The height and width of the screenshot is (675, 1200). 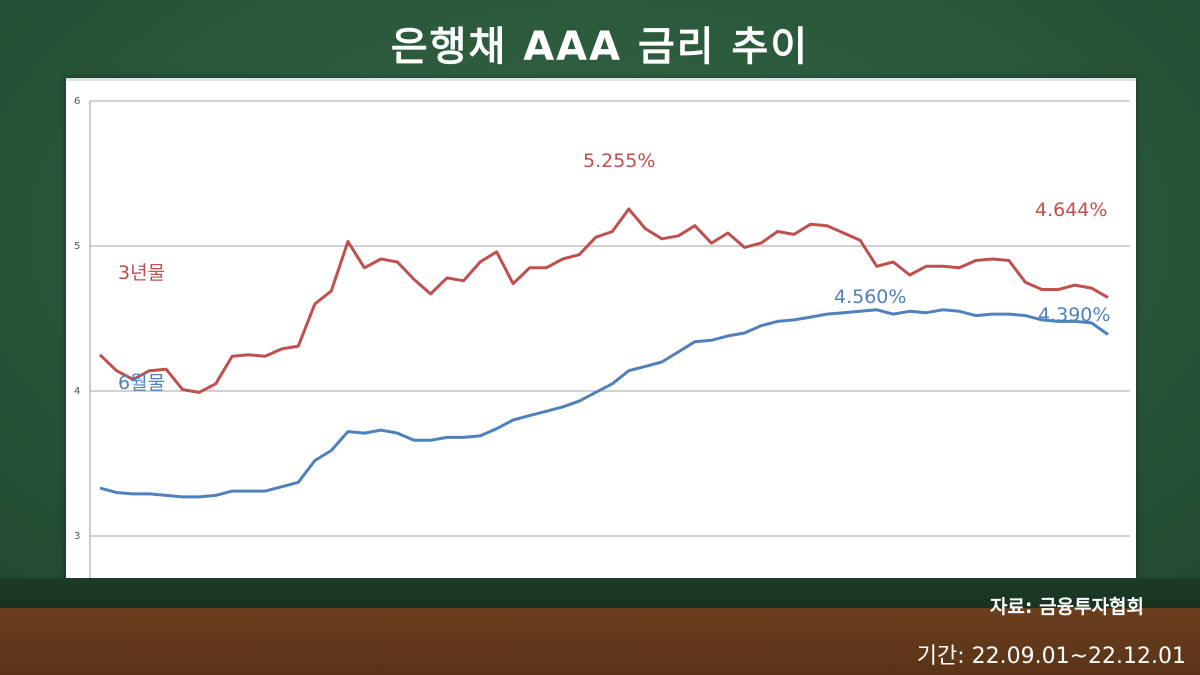 What do you see at coordinates (77, 536) in the screenshot?
I see `y-tick-label: 3` at bounding box center [77, 536].